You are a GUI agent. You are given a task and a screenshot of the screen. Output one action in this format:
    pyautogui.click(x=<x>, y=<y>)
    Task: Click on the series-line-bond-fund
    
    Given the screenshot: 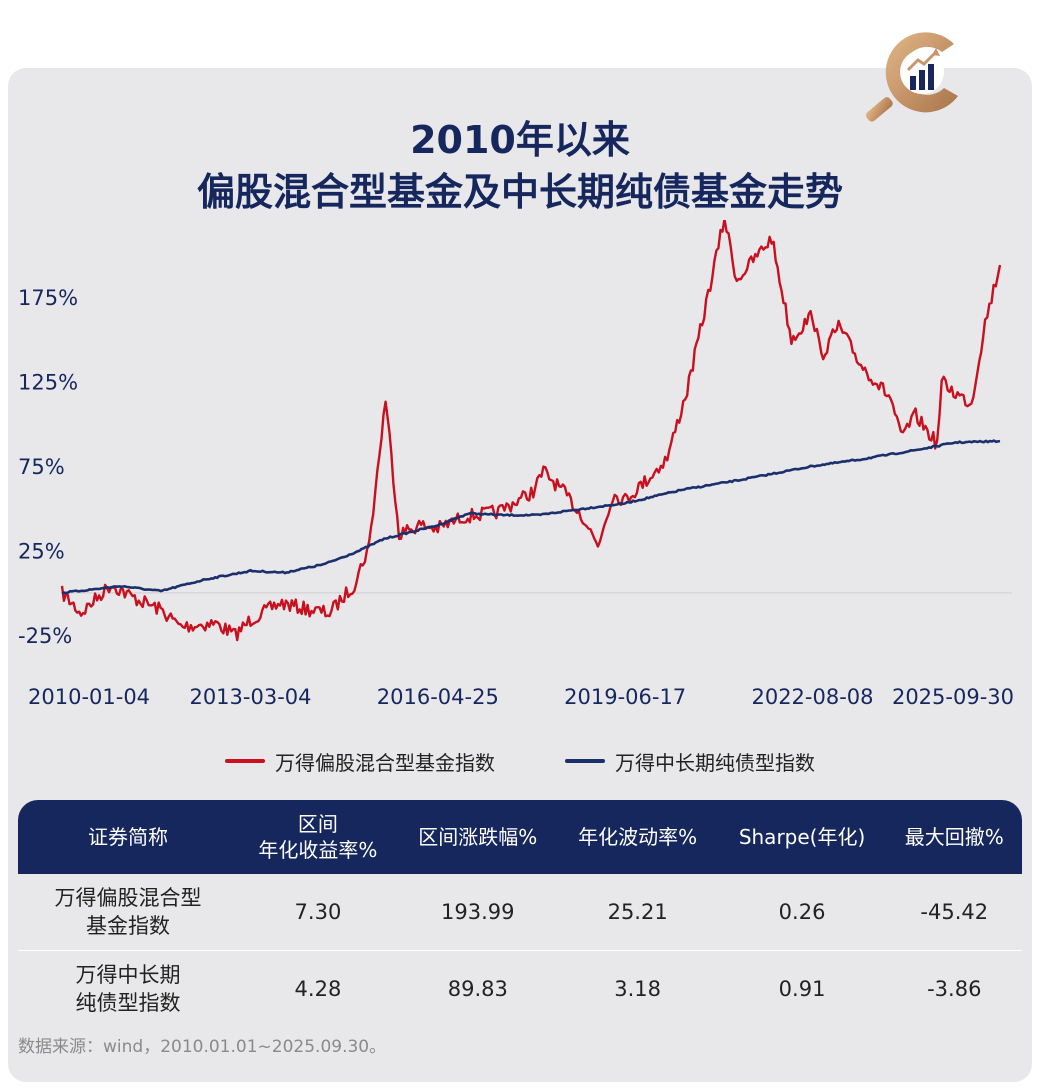 What is the action you would take?
    pyautogui.click(x=531, y=517)
    